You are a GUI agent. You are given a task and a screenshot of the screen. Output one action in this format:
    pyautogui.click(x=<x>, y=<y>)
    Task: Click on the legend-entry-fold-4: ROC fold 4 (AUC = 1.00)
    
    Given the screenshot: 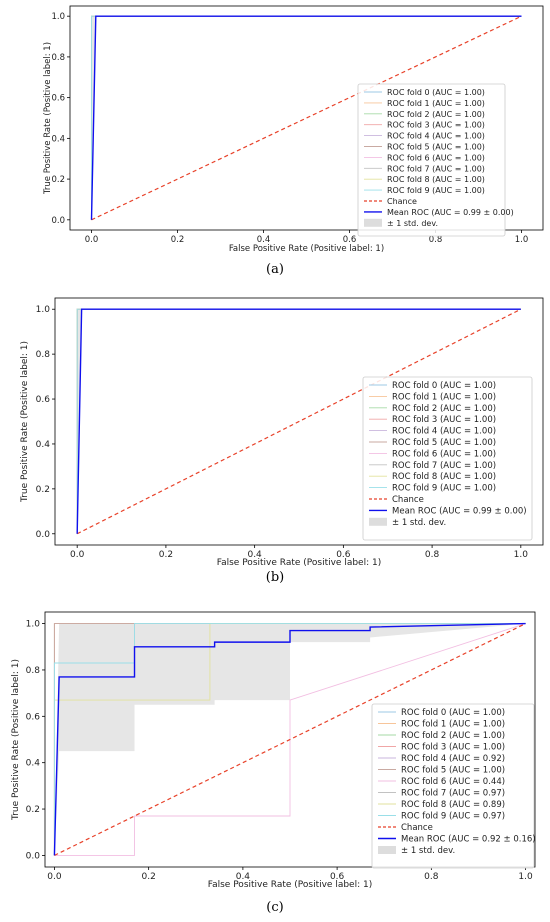 What is the action you would take?
    pyautogui.click(x=432, y=432)
    